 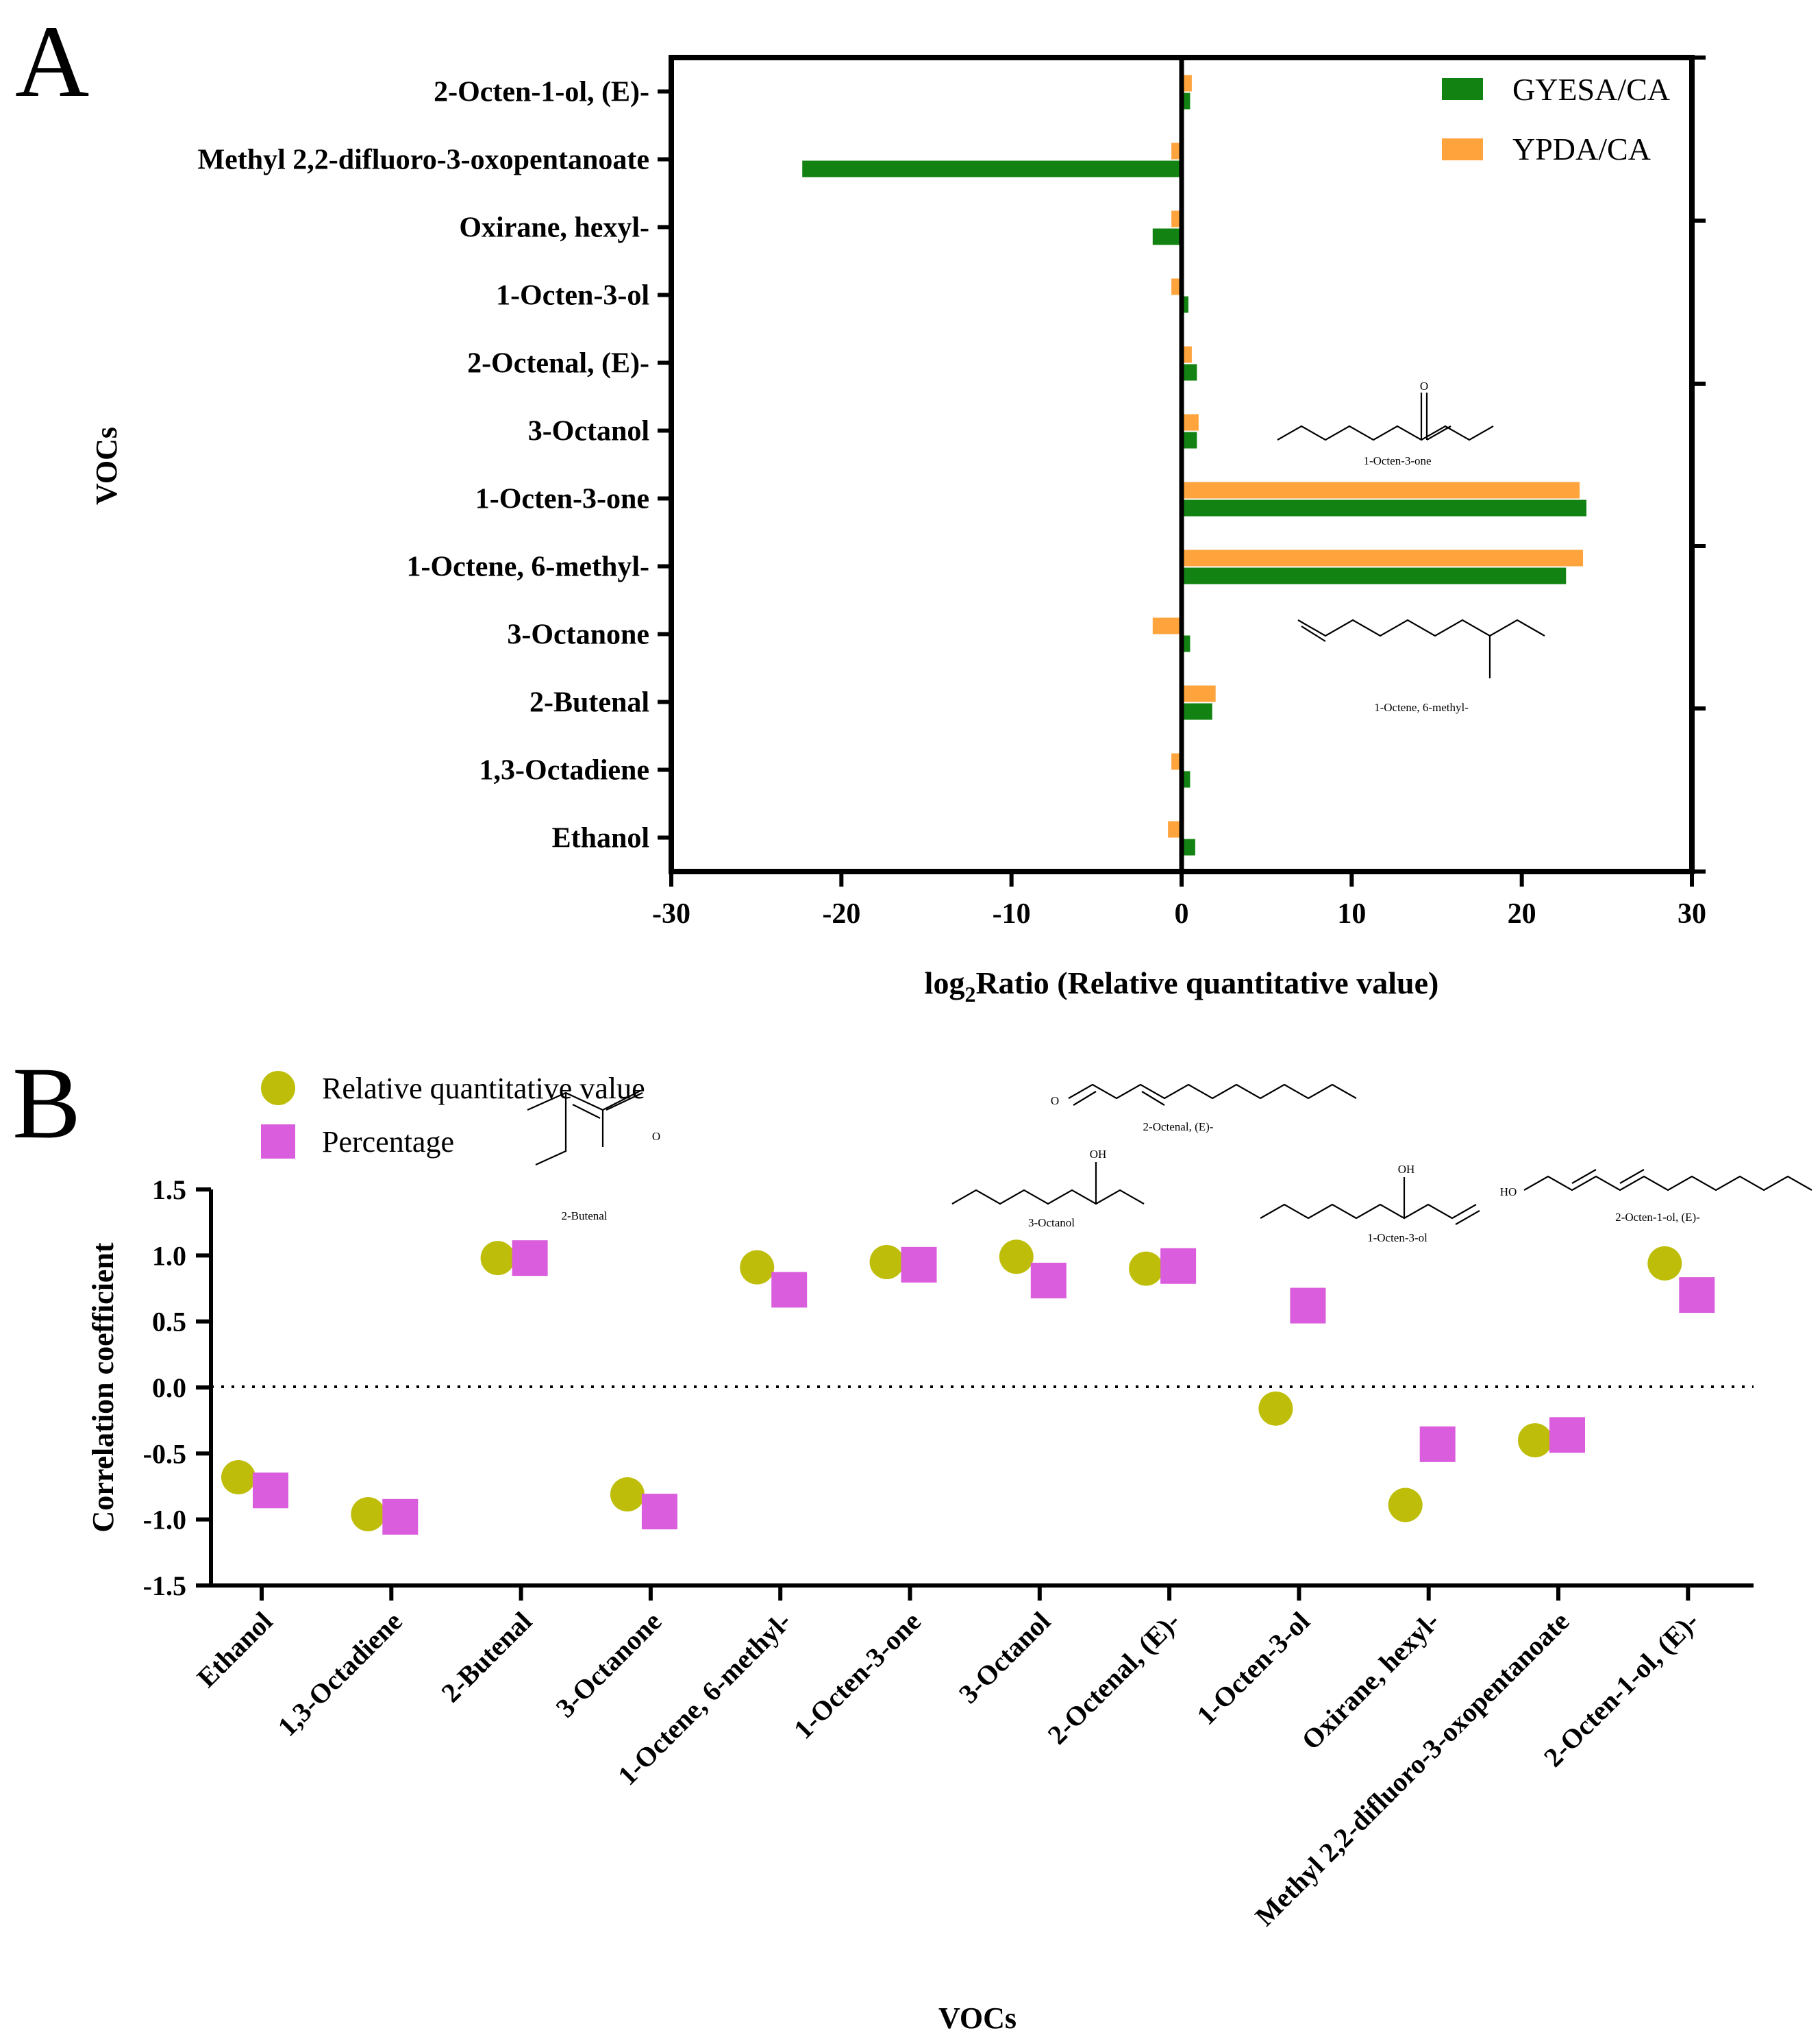 What do you see at coordinates (1055, 1100) in the screenshot?
I see `atom-o-3: O` at bounding box center [1055, 1100].